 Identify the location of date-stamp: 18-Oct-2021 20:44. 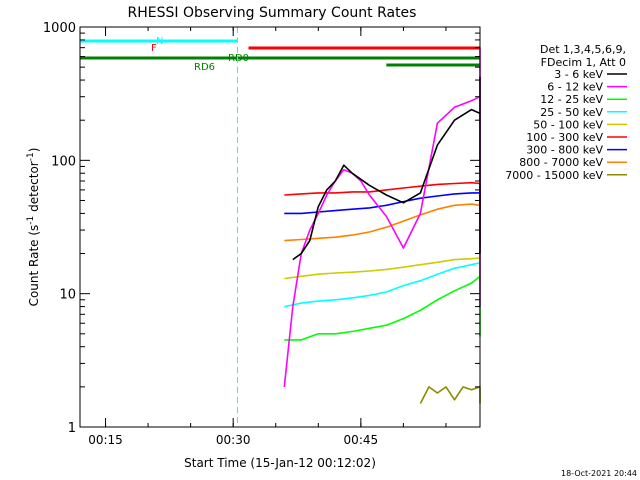
(599, 473).